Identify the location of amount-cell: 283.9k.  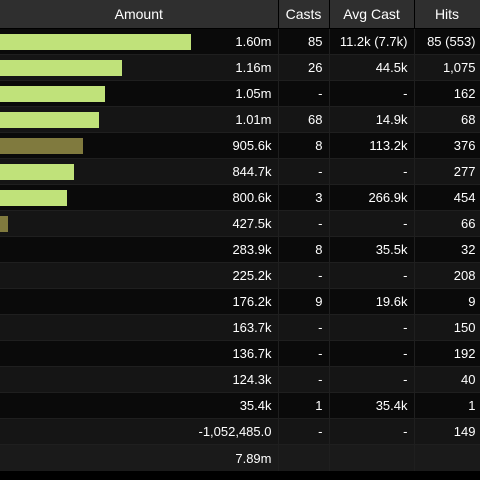
(139, 249).